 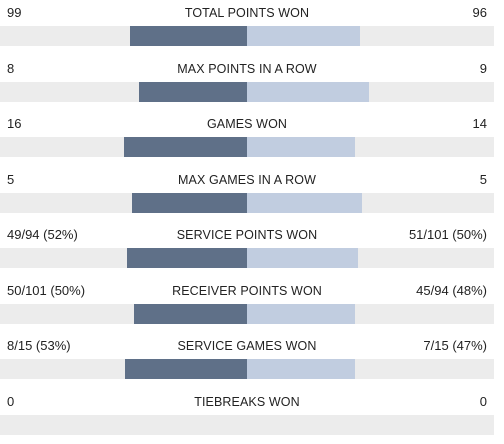 What do you see at coordinates (247, 13) in the screenshot?
I see `stat-name: TOTAL POINTS WON` at bounding box center [247, 13].